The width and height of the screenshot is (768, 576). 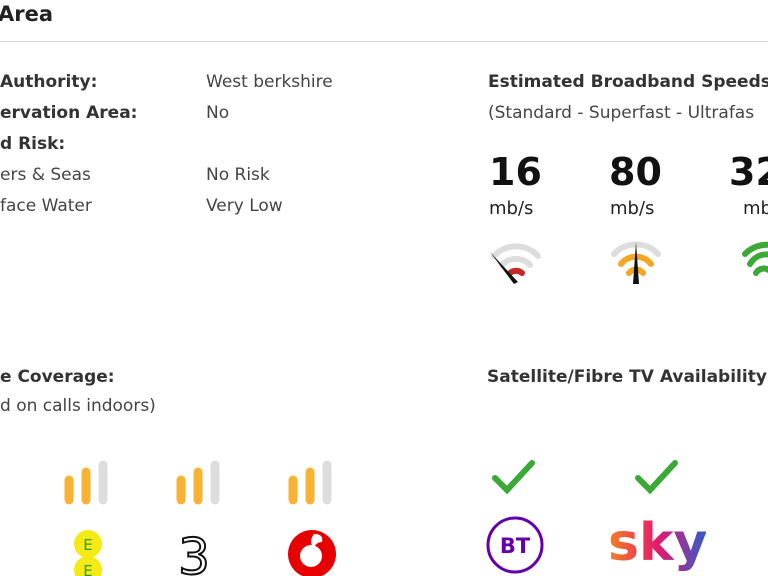 What do you see at coordinates (635, 172) in the screenshot?
I see `speed-value: 80` at bounding box center [635, 172].